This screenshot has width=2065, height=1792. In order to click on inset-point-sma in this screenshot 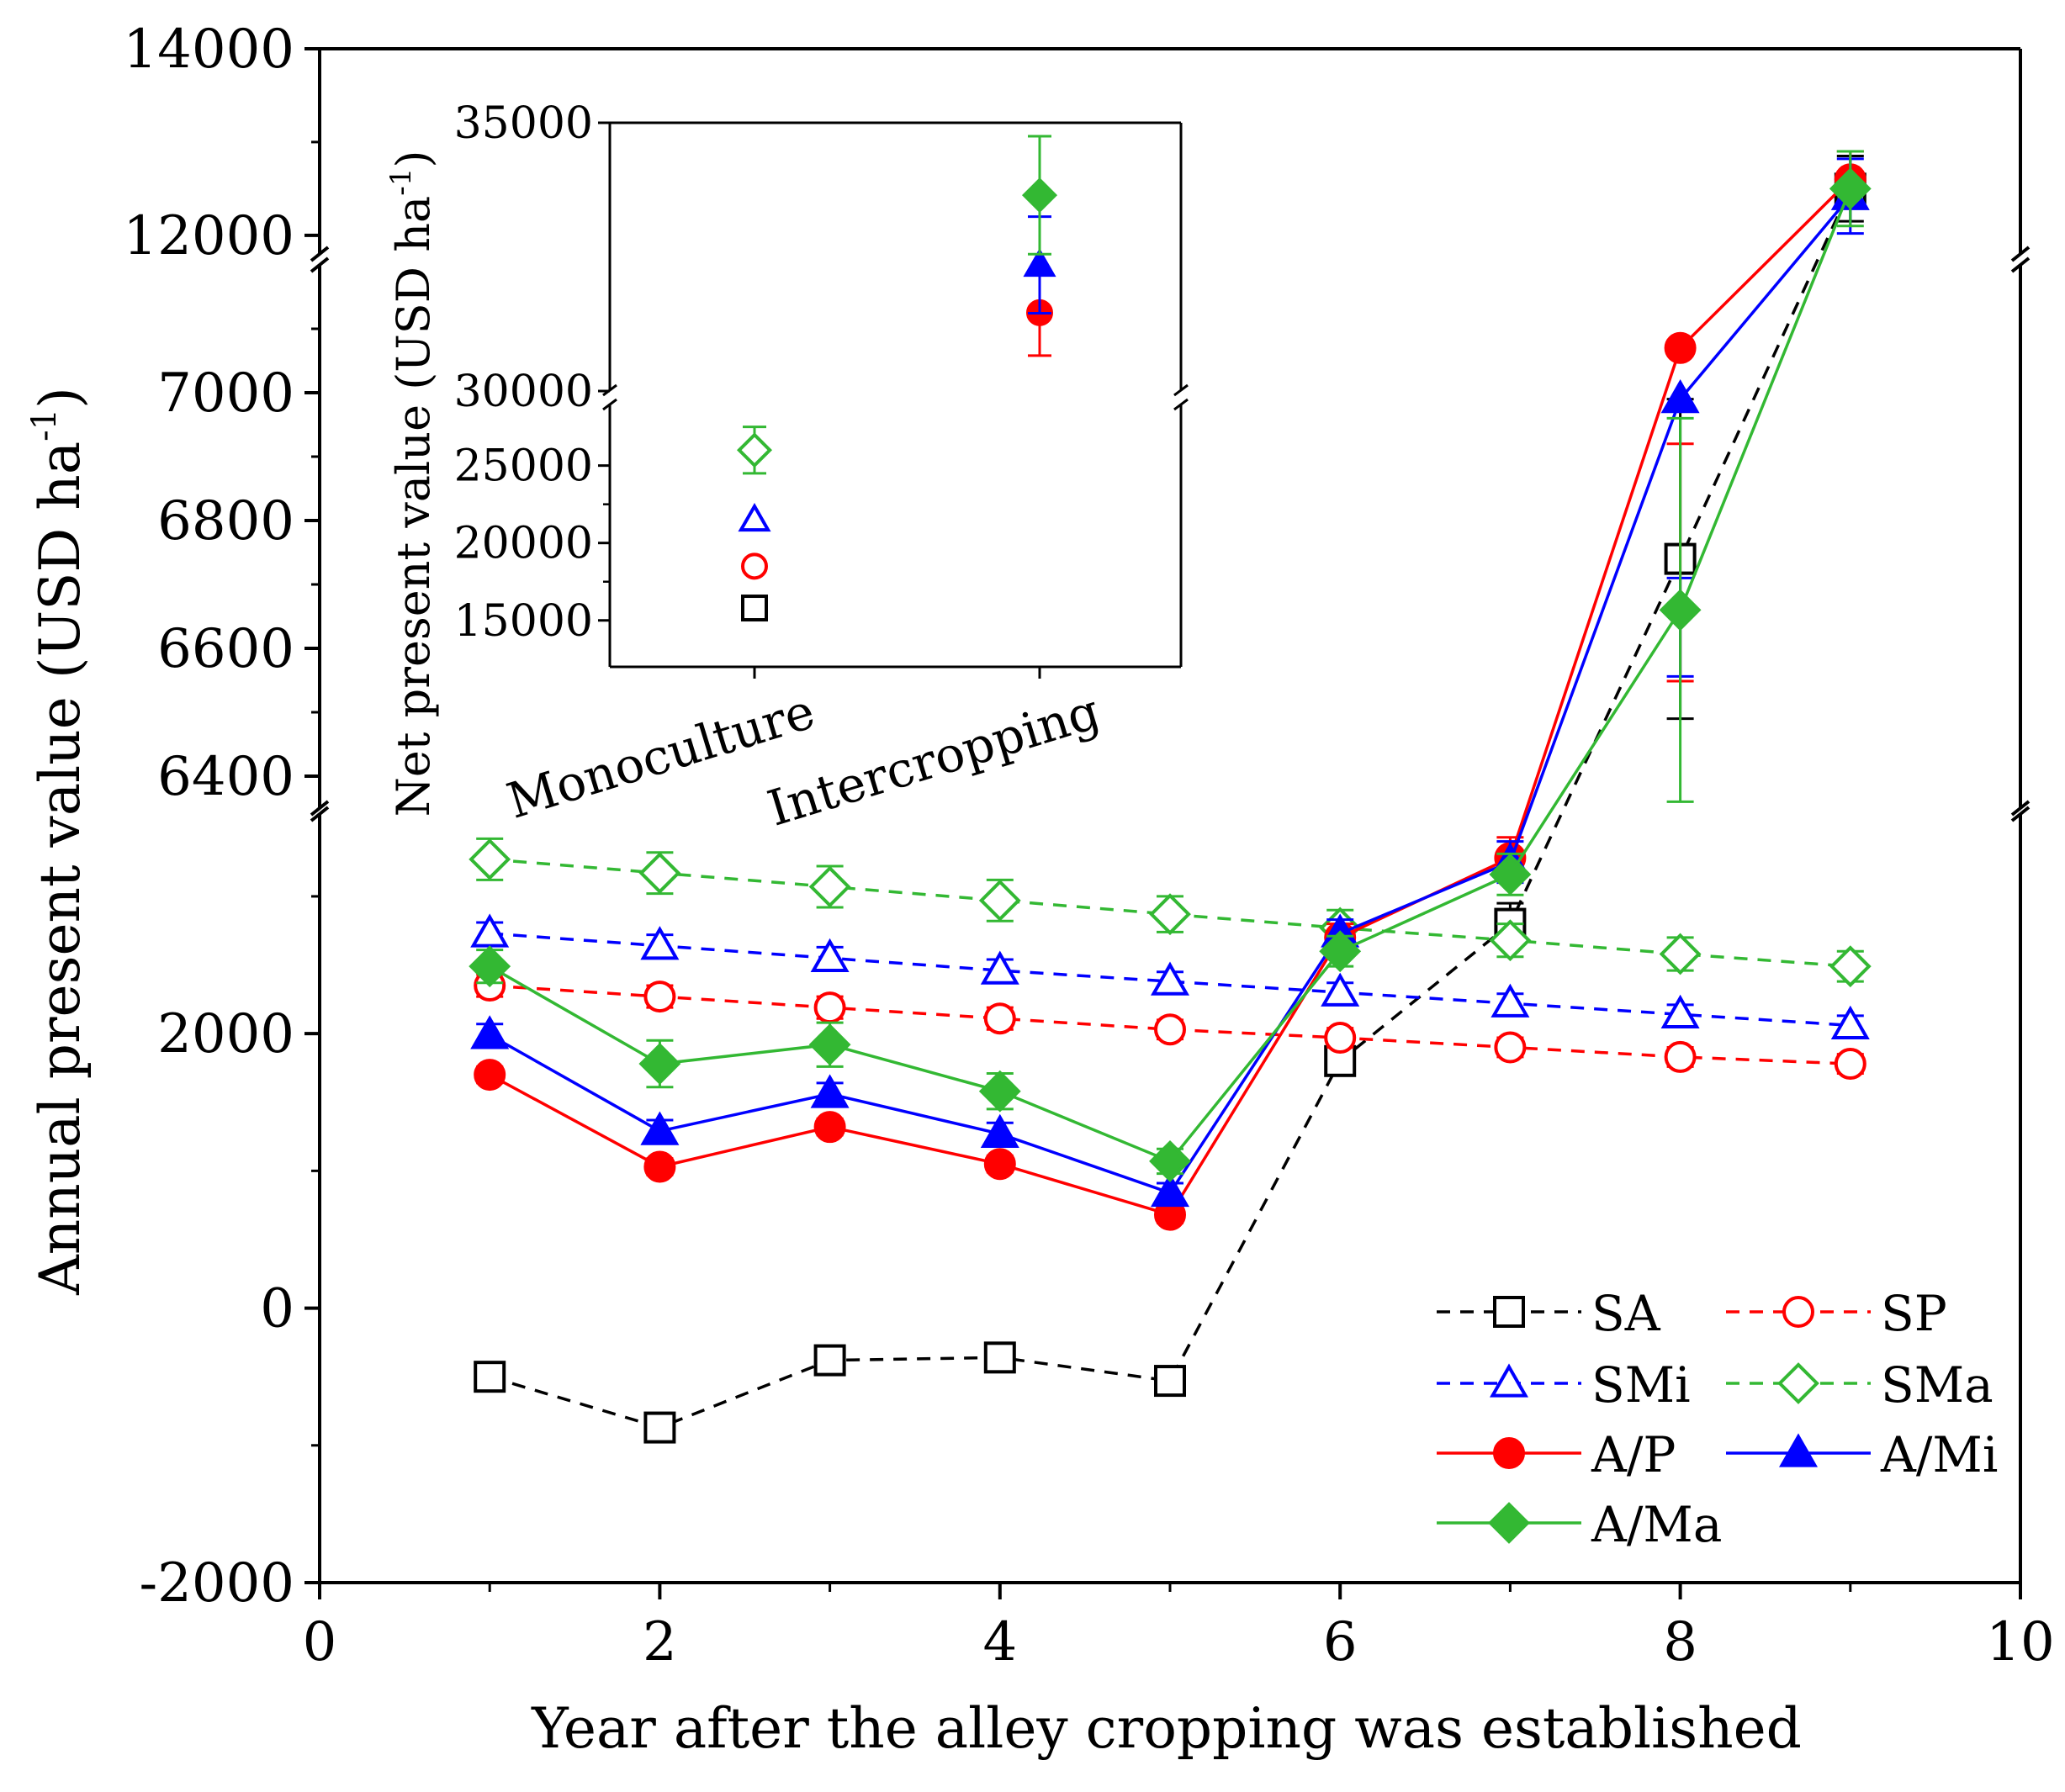, I will do `click(754, 451)`.